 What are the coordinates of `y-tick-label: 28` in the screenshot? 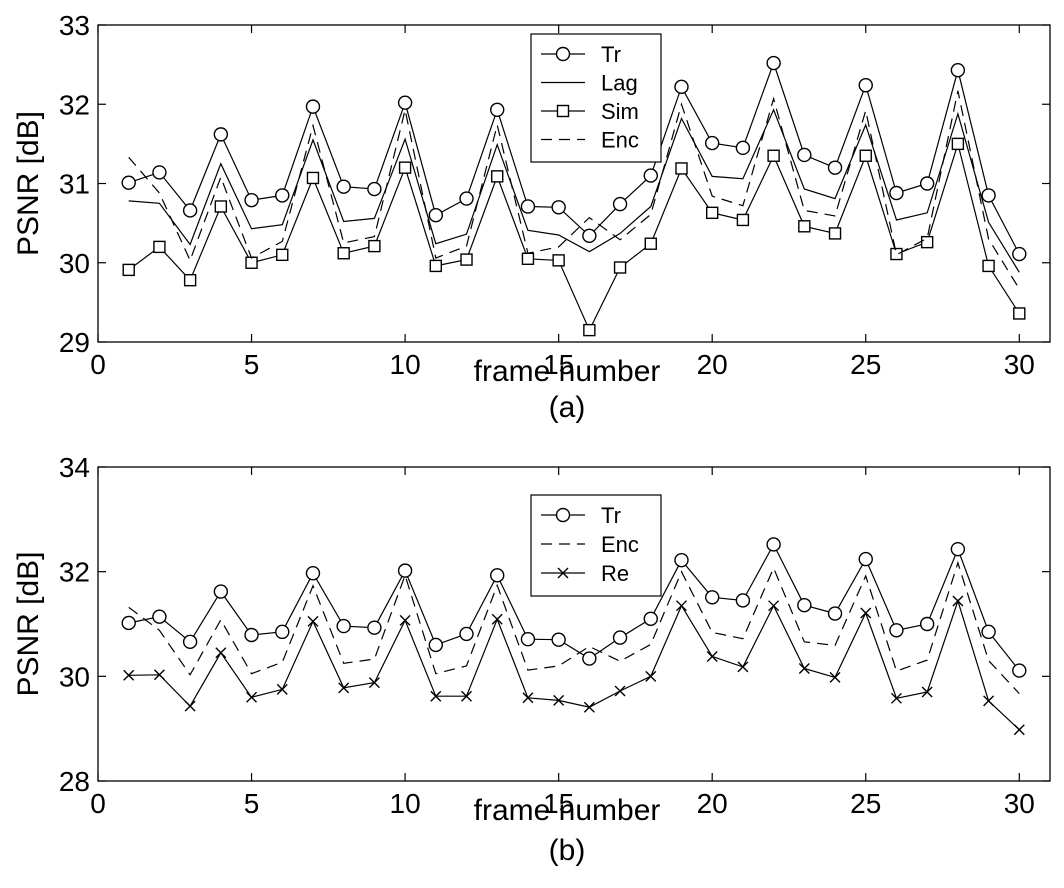 It's located at (74, 781).